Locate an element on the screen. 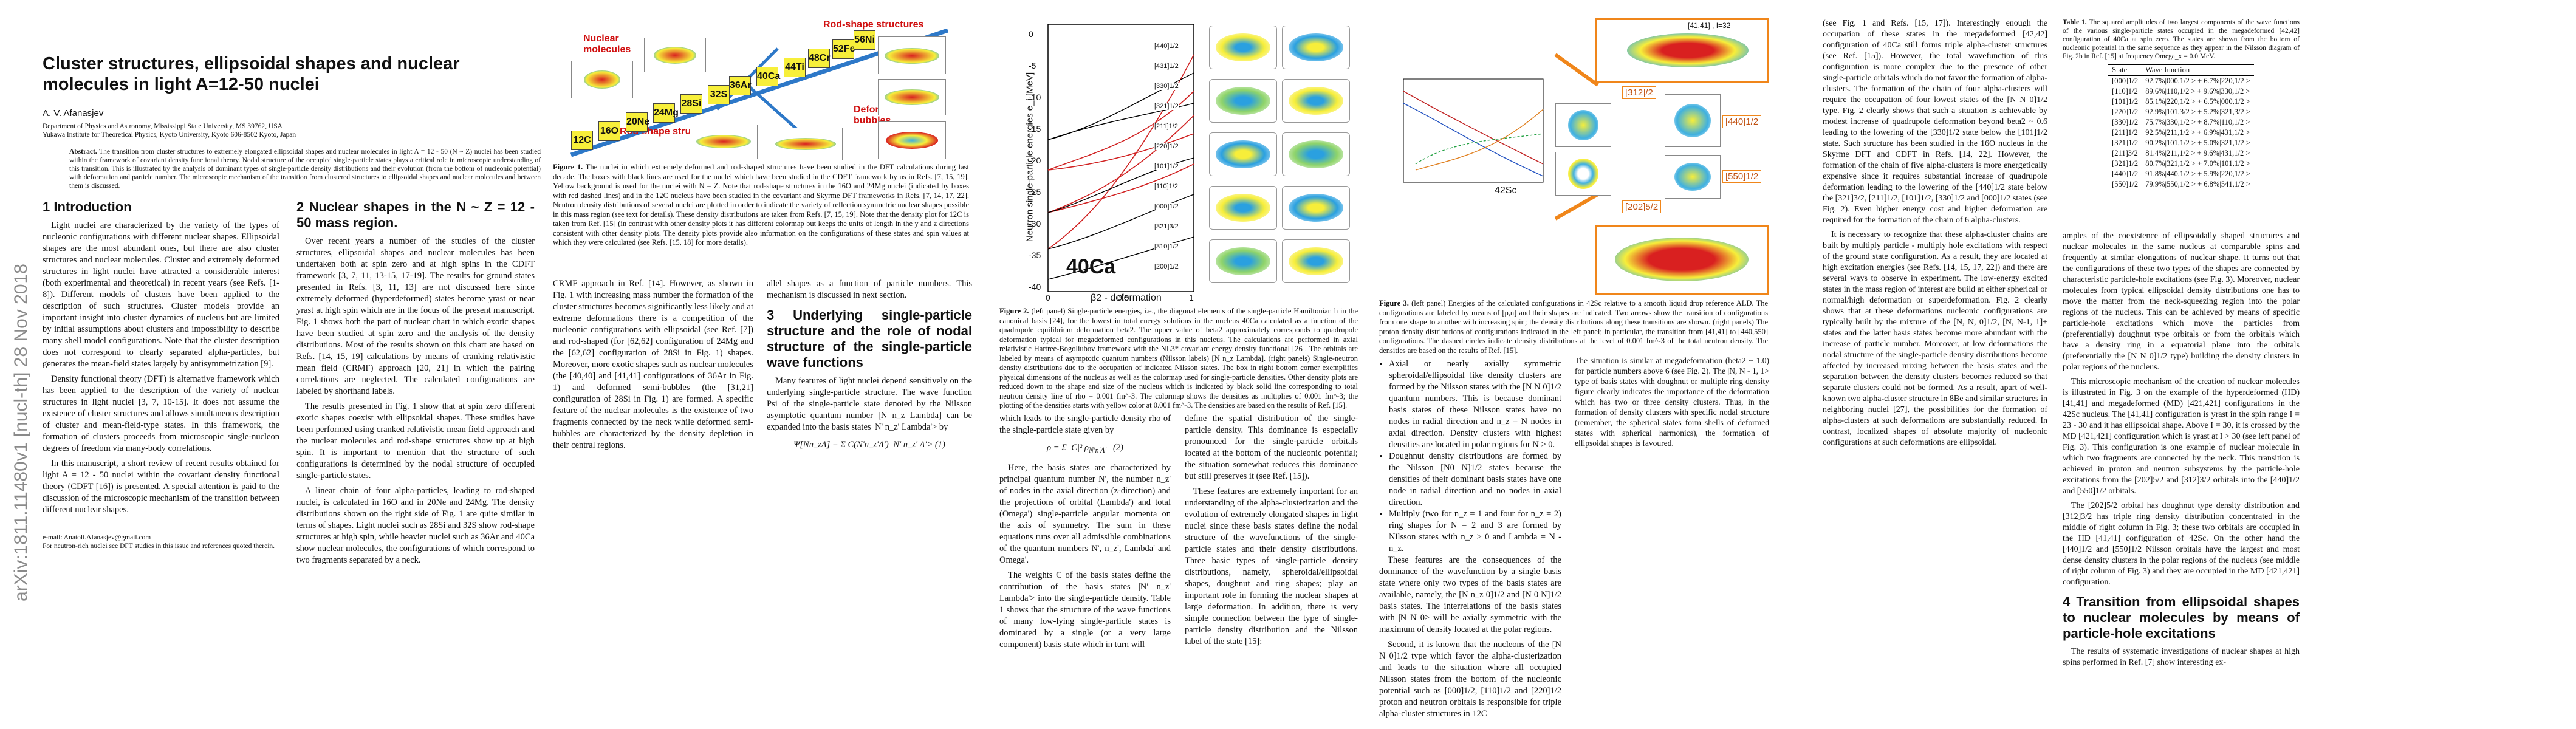 This screenshot has width=2576, height=729. y-tick-label: -15 is located at coordinates (1035, 129).